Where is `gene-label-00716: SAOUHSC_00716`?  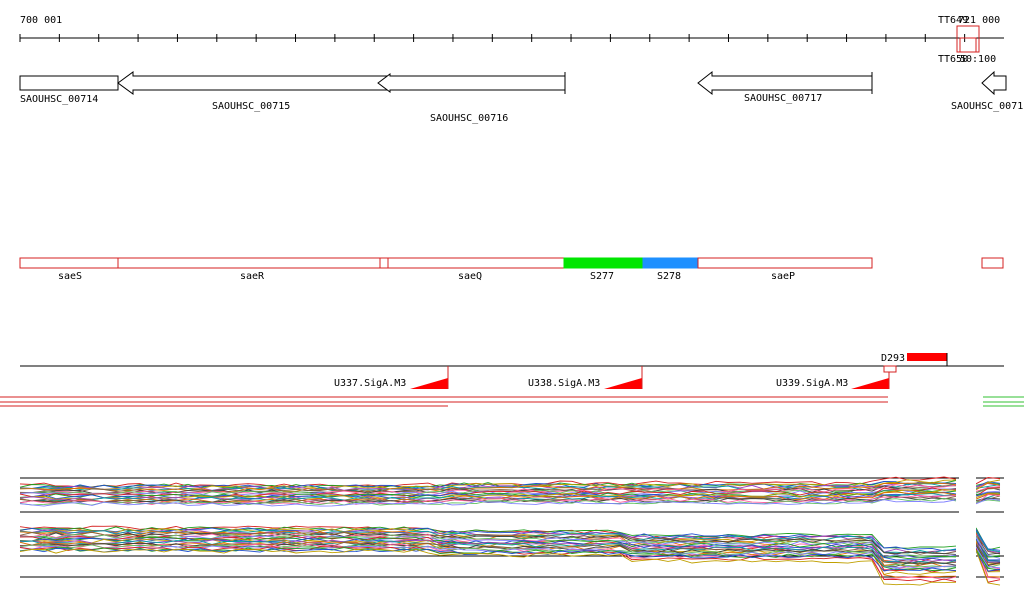 gene-label-00716: SAOUHSC_00716 is located at coordinates (469, 118).